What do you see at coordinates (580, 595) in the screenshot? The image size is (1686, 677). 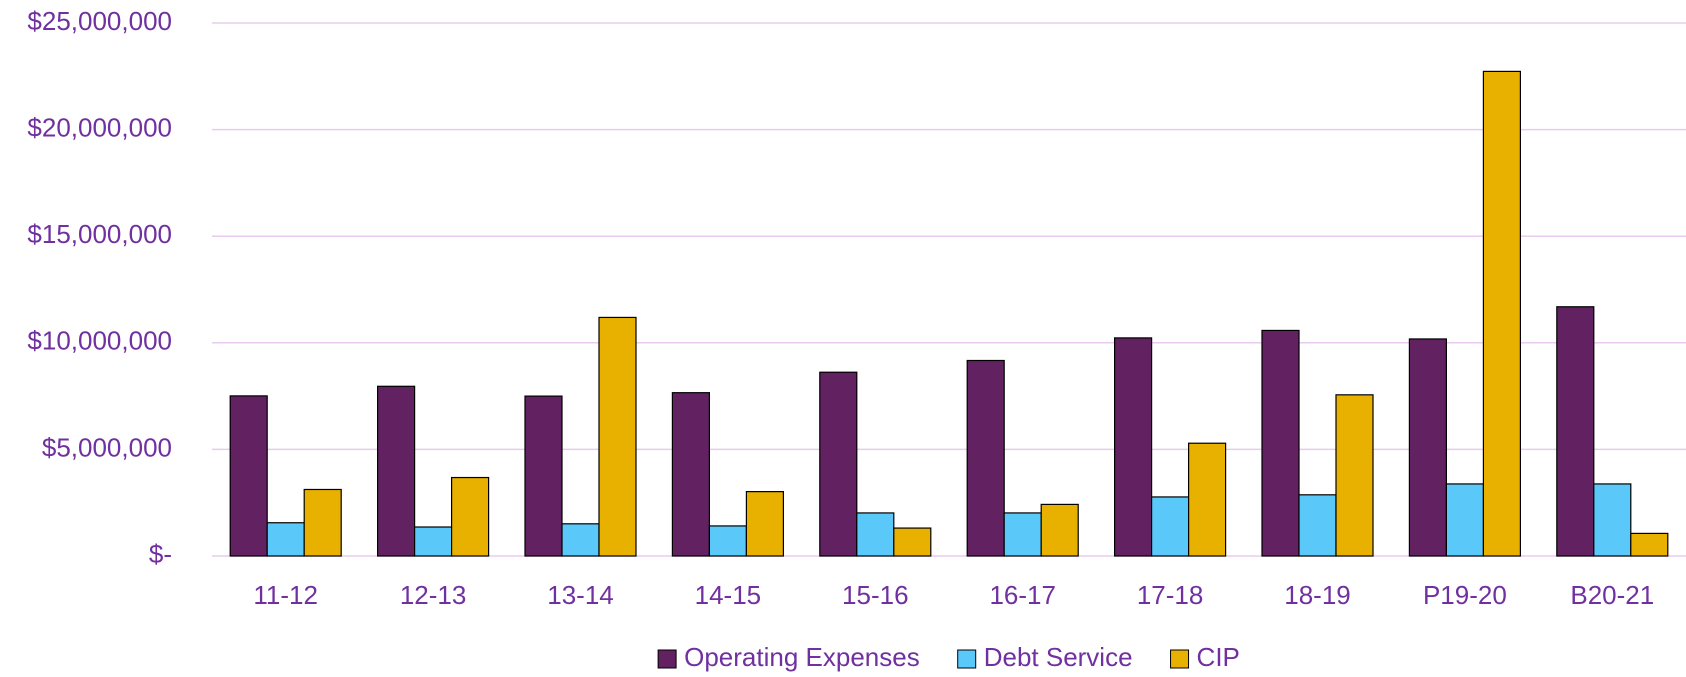 I see `x-tick-label: 13-14` at bounding box center [580, 595].